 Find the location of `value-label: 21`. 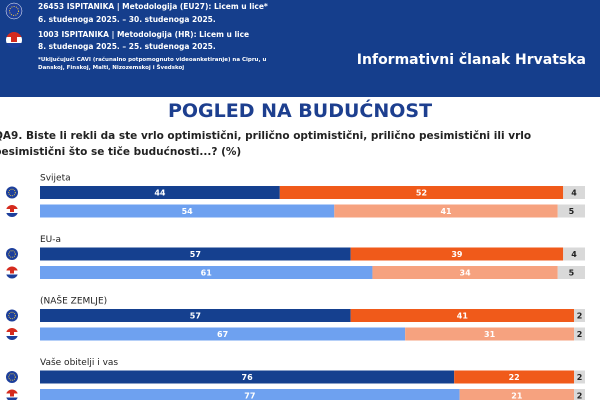

value-label: 21 is located at coordinates (517, 396).